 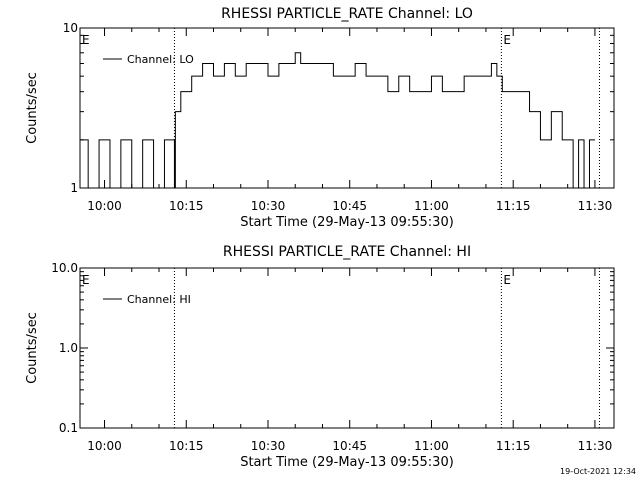 What do you see at coordinates (68, 428) in the screenshot?
I see `y-tick-label: 0.1` at bounding box center [68, 428].